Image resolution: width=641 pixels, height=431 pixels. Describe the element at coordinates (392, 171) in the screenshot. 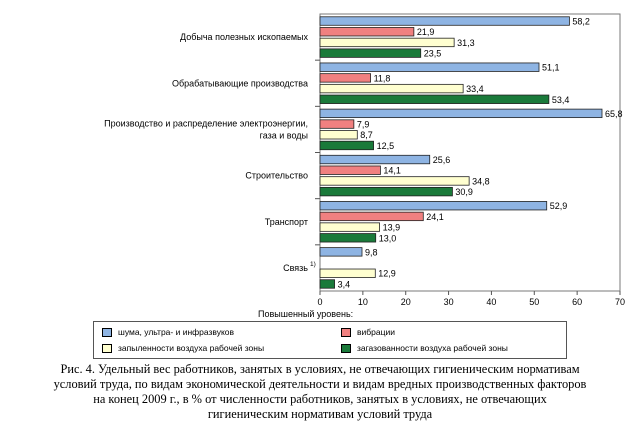

I see `data-label: 14,1` at that location.